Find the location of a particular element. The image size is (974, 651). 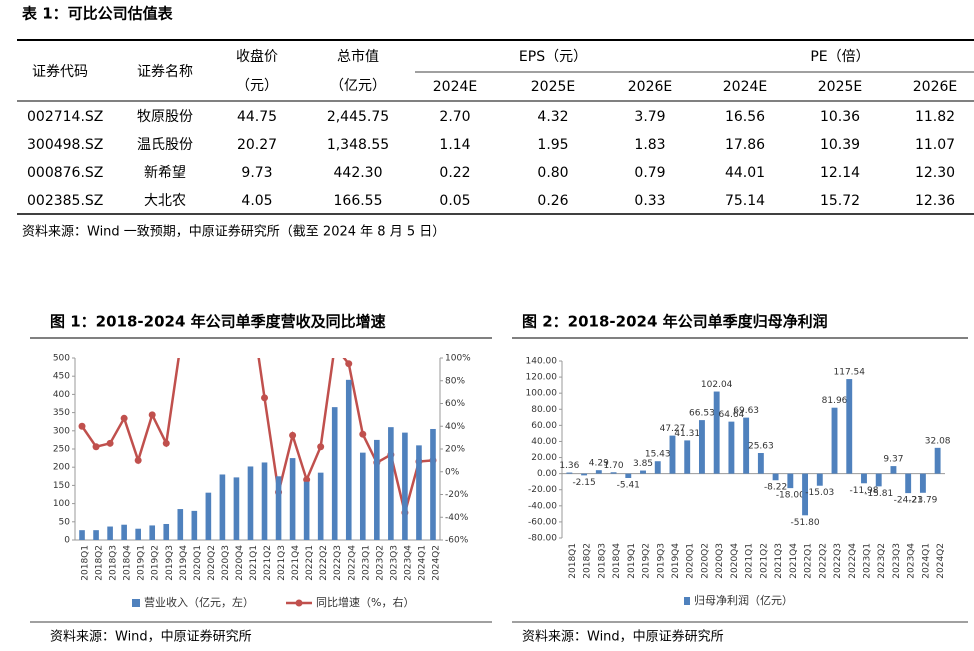

table-cell: 0.79 is located at coordinates (649, 173).